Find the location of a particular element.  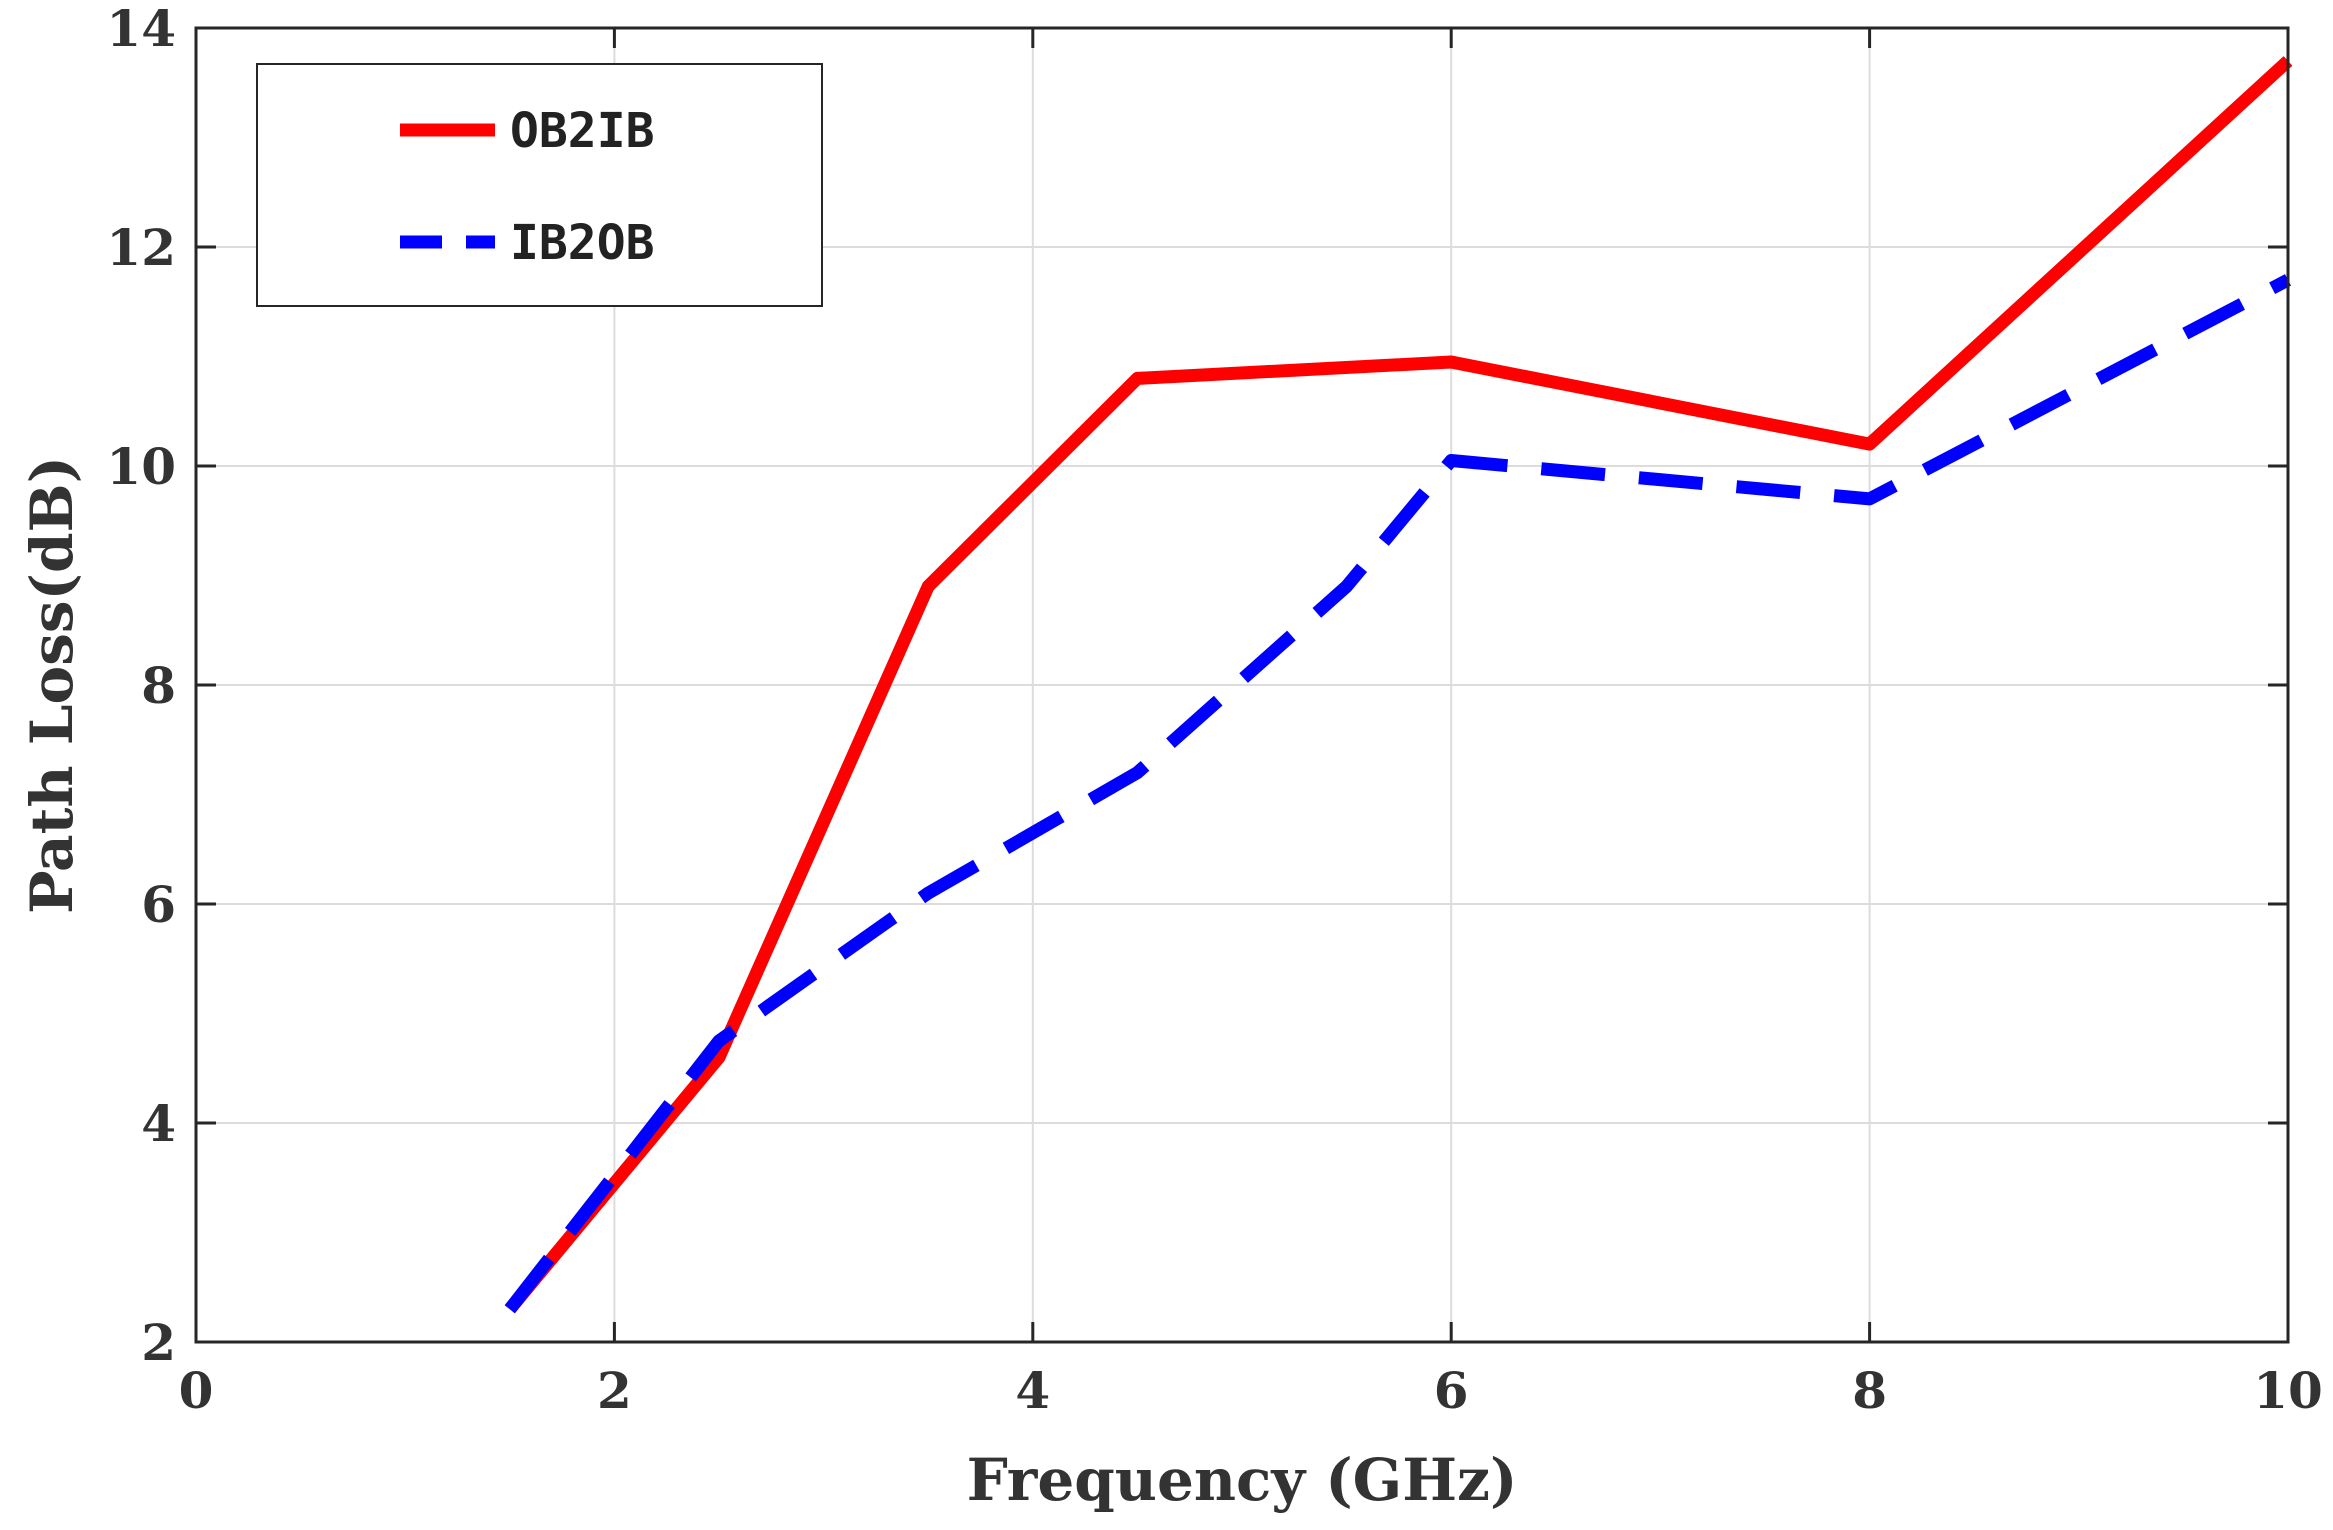

x-tick-label: 8 is located at coordinates (1869, 1390).